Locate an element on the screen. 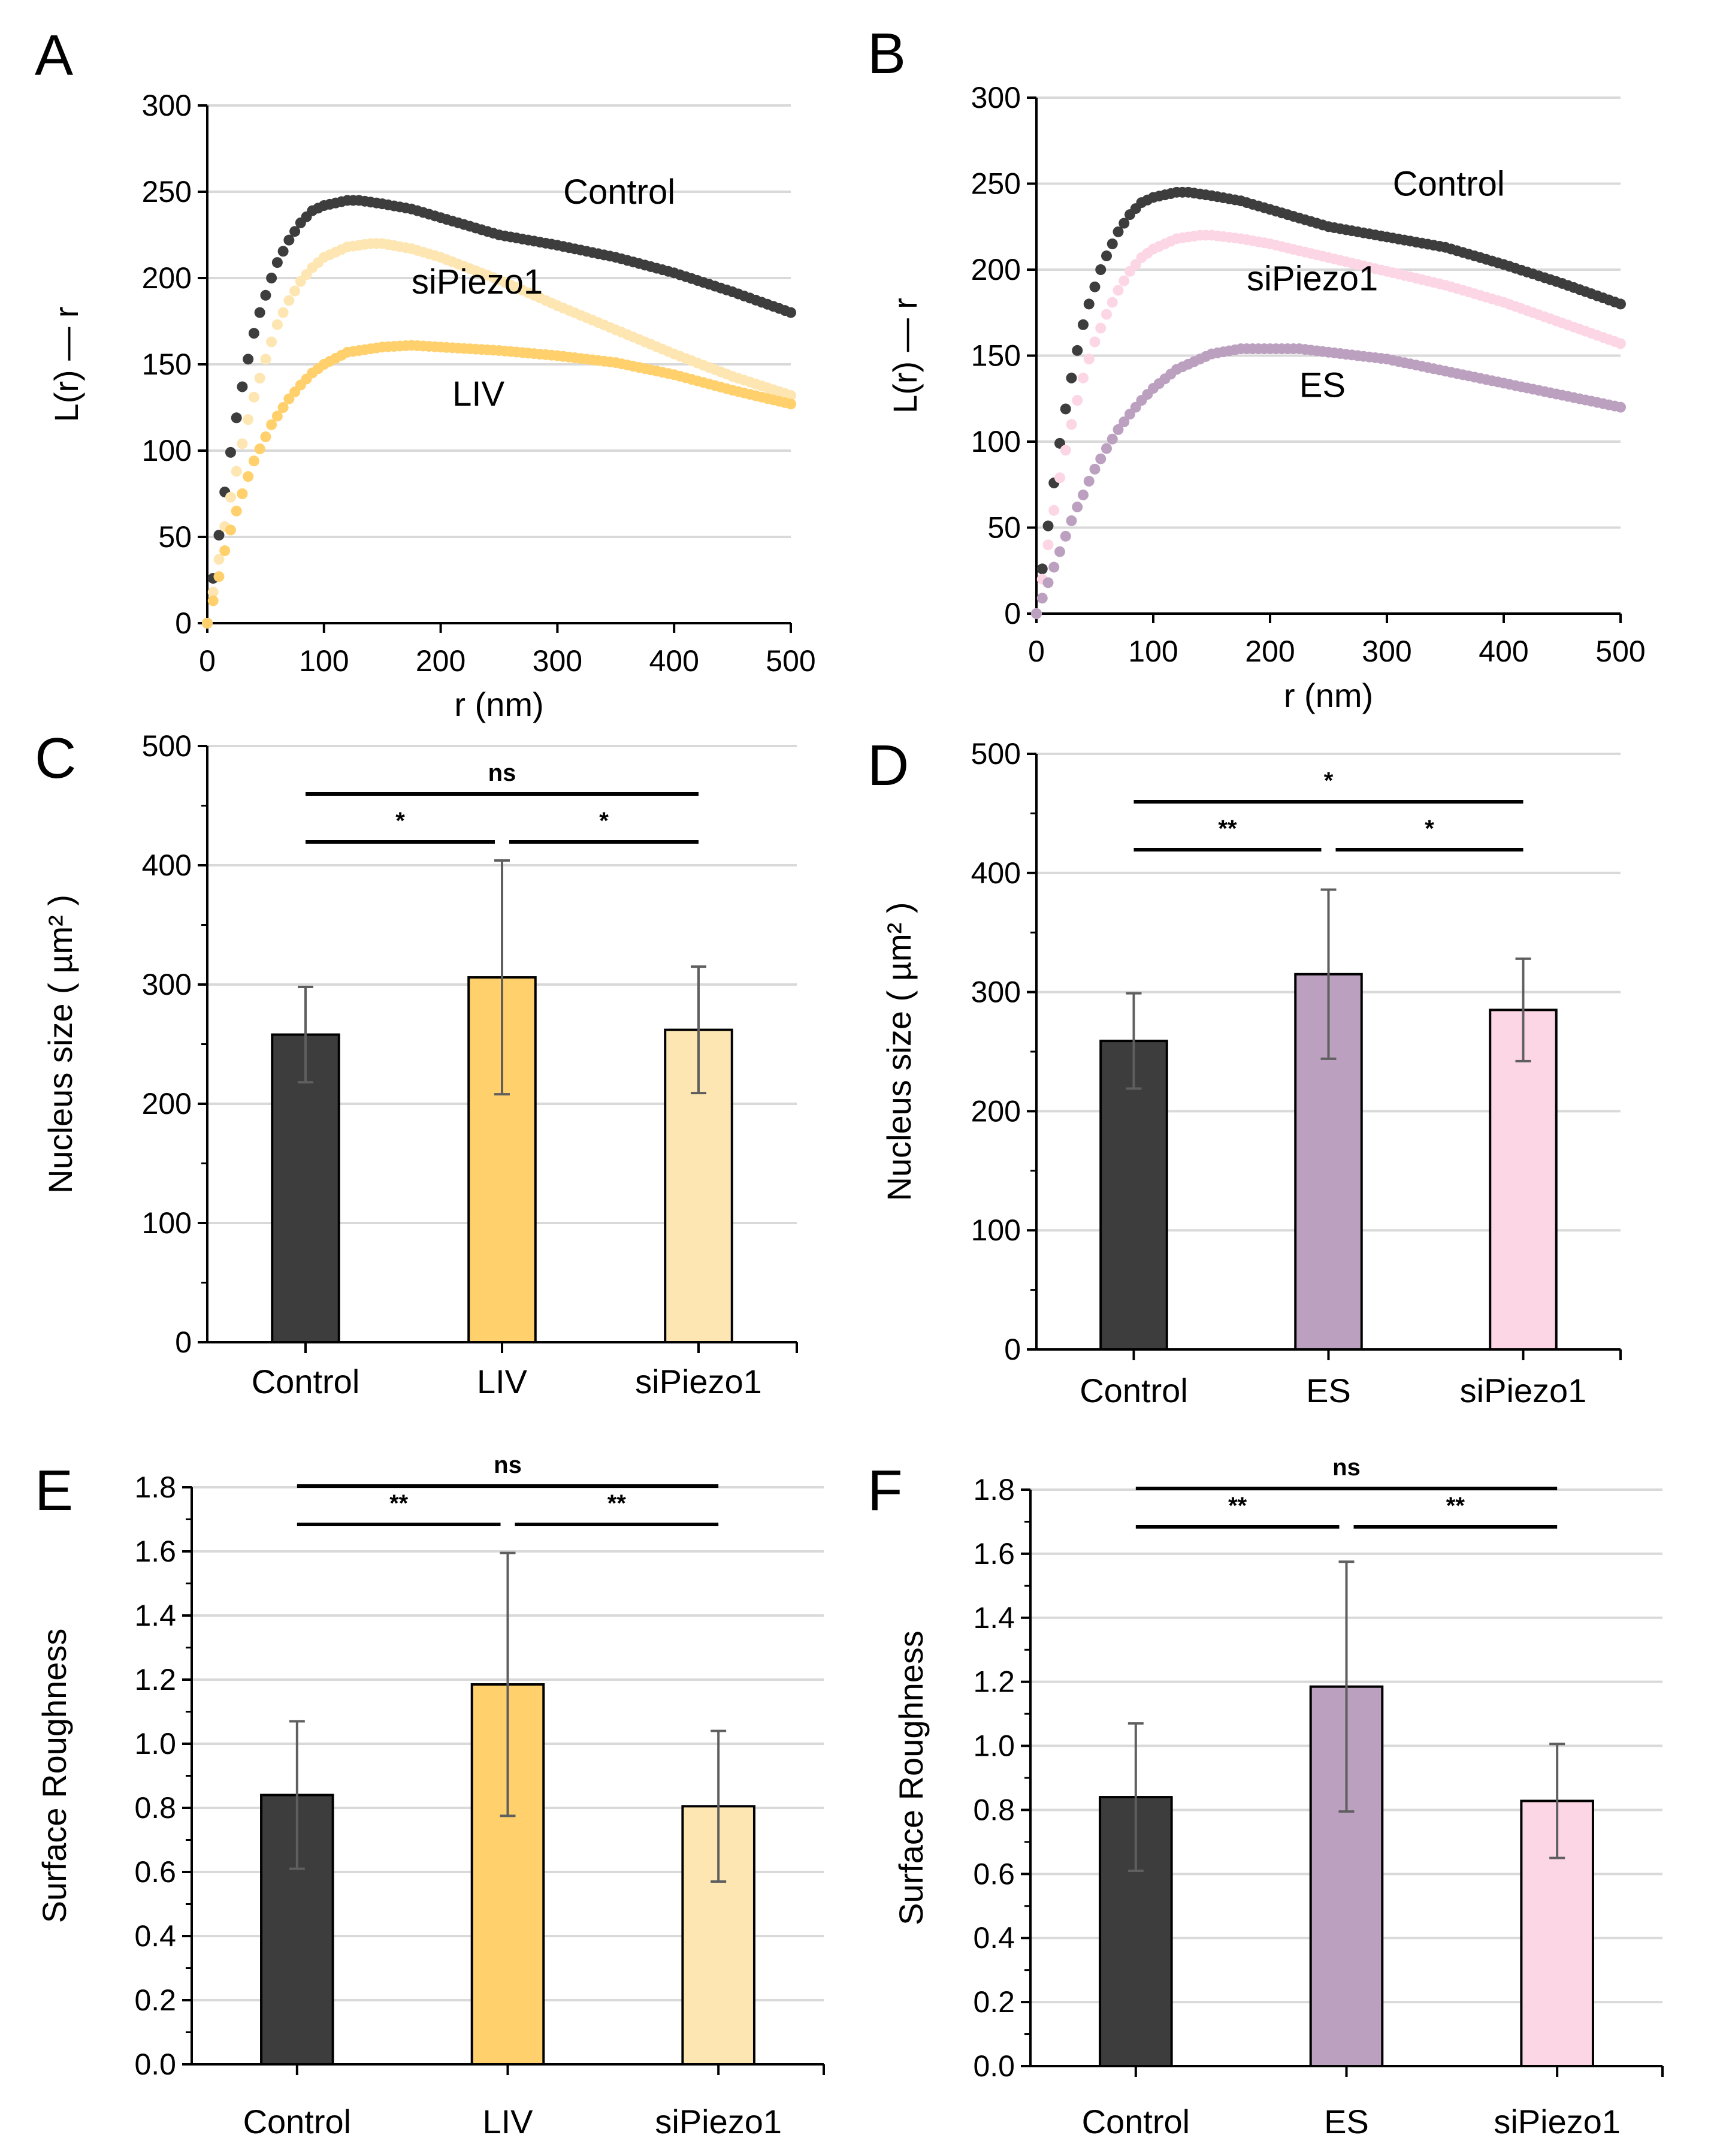  y-tick-label: 1.8 is located at coordinates (994, 1489).